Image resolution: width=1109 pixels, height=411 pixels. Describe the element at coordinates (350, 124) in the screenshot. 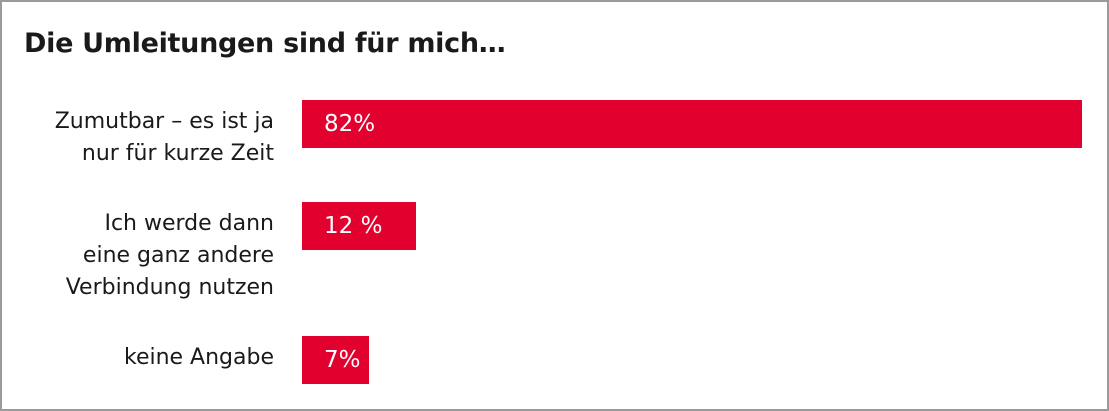

I see `value-label: 82%` at that location.